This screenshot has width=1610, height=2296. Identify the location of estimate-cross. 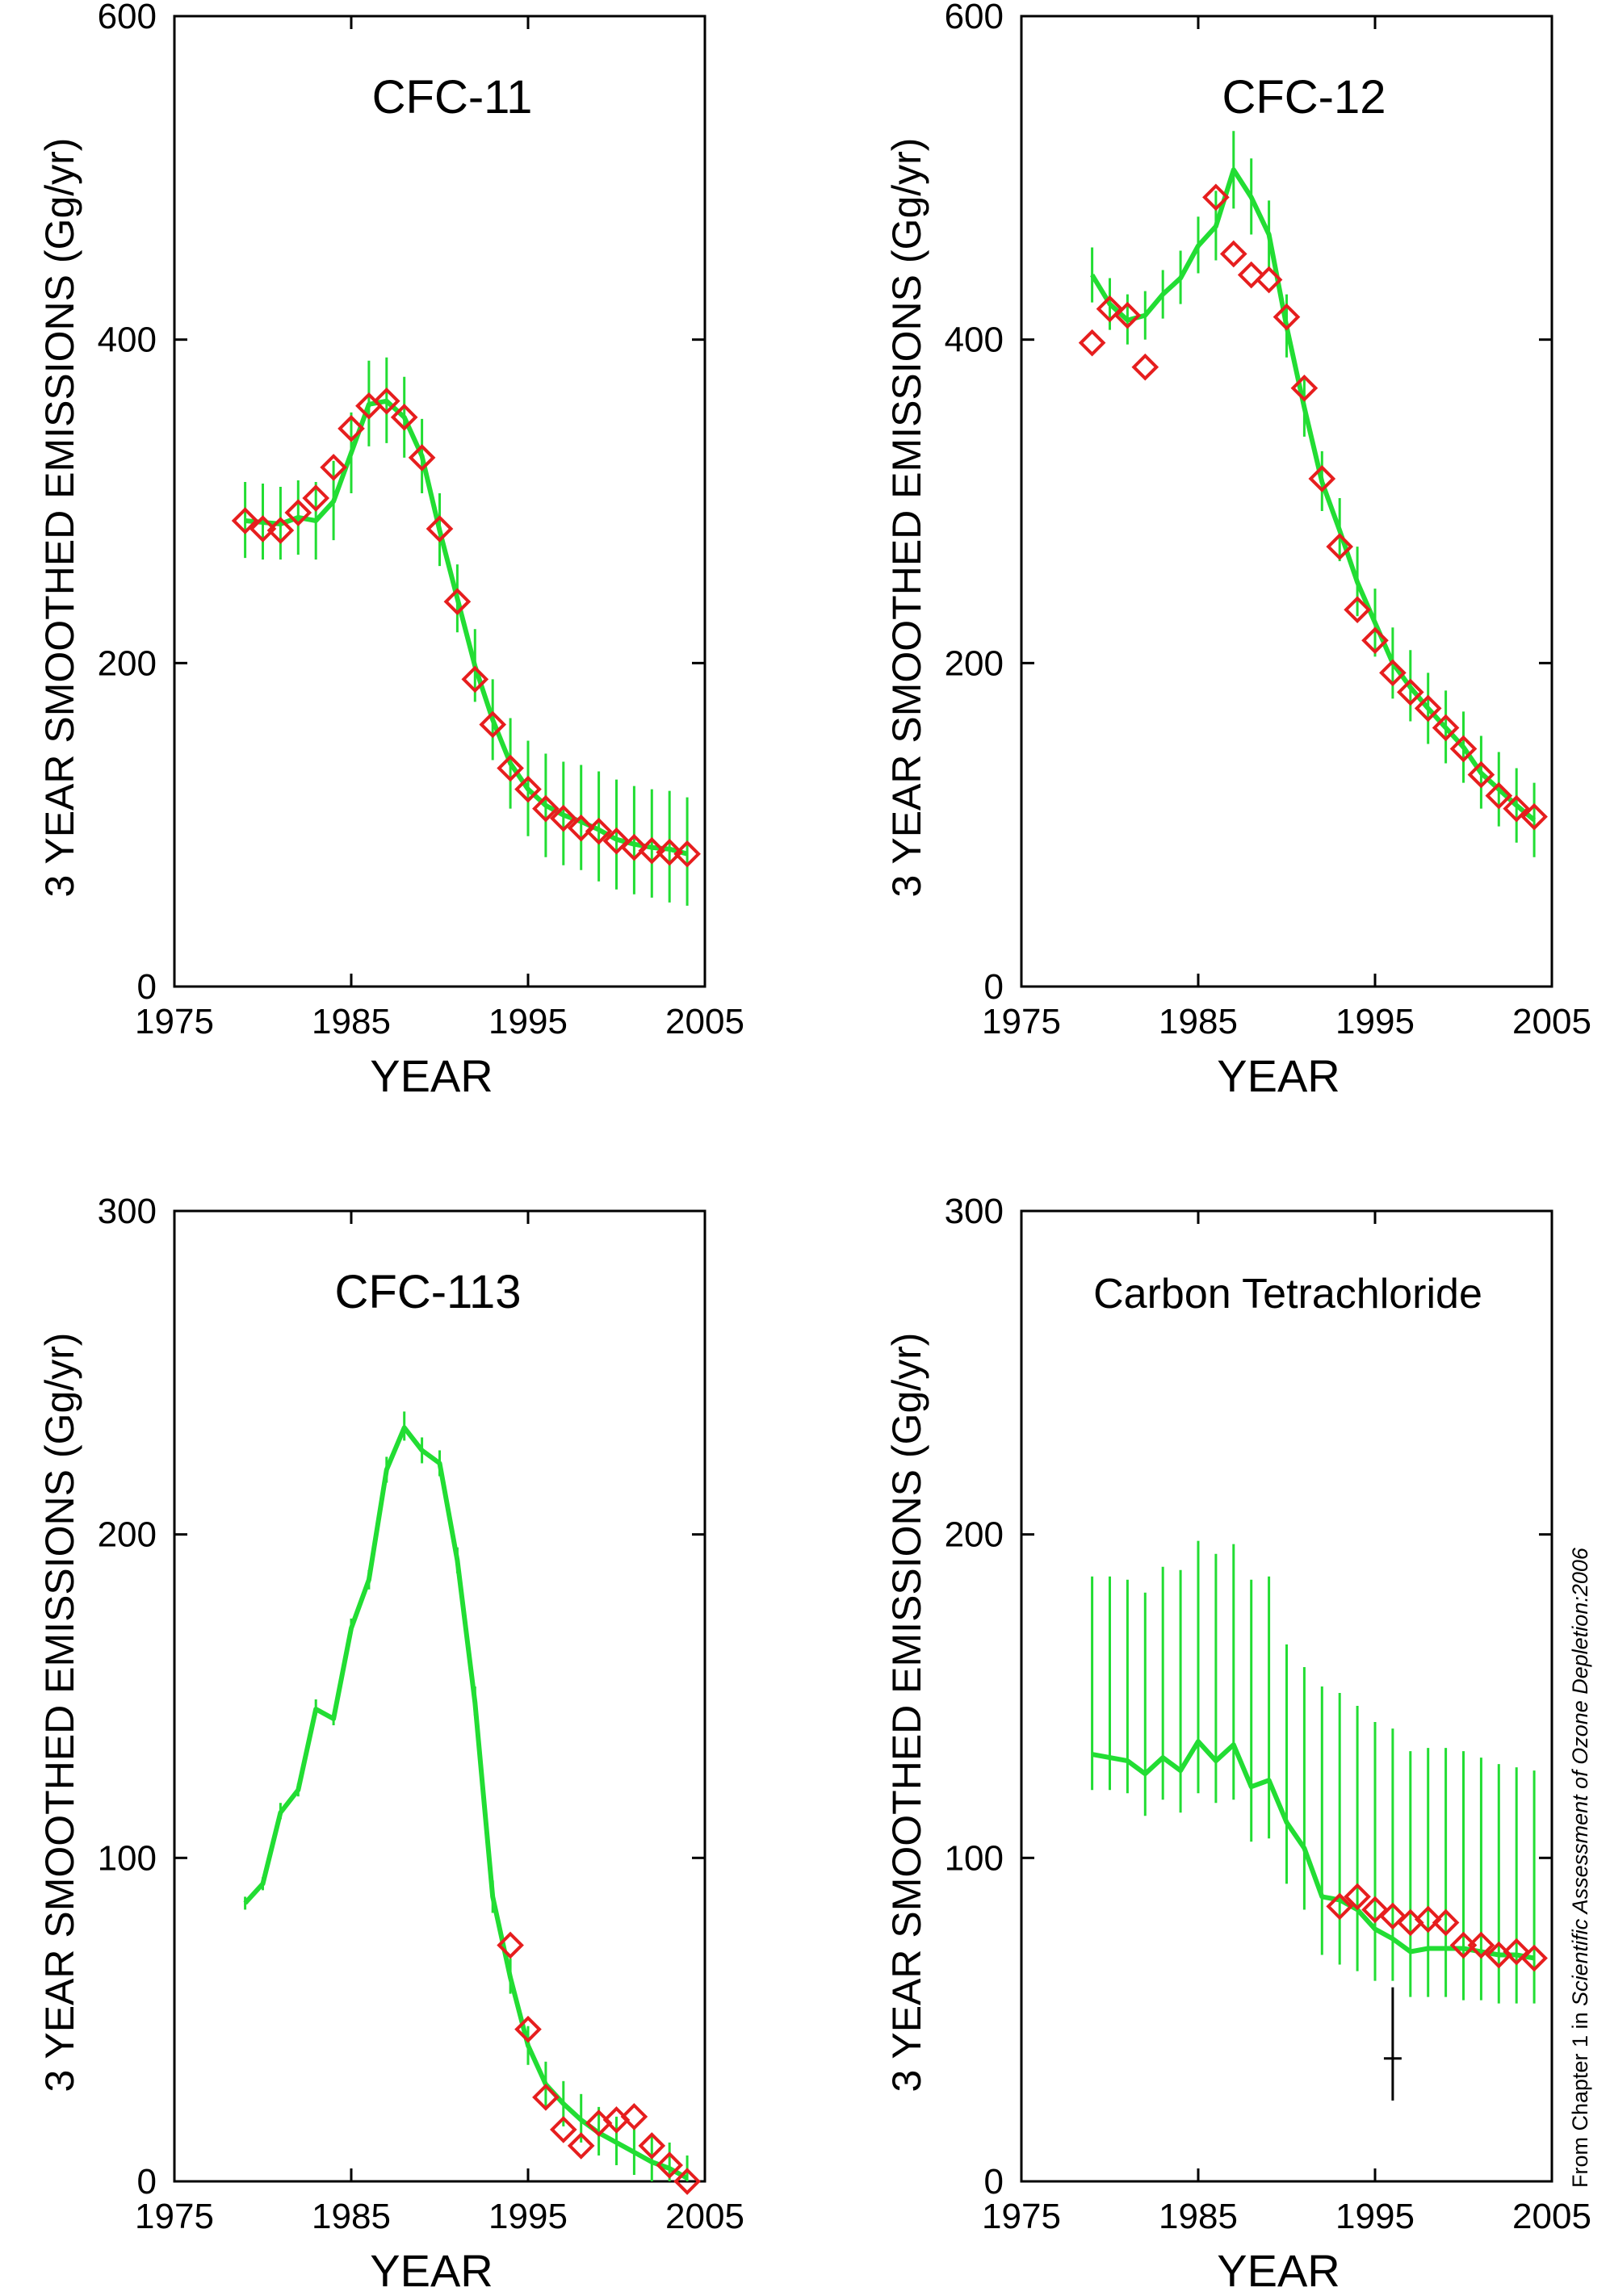
(1392, 2044).